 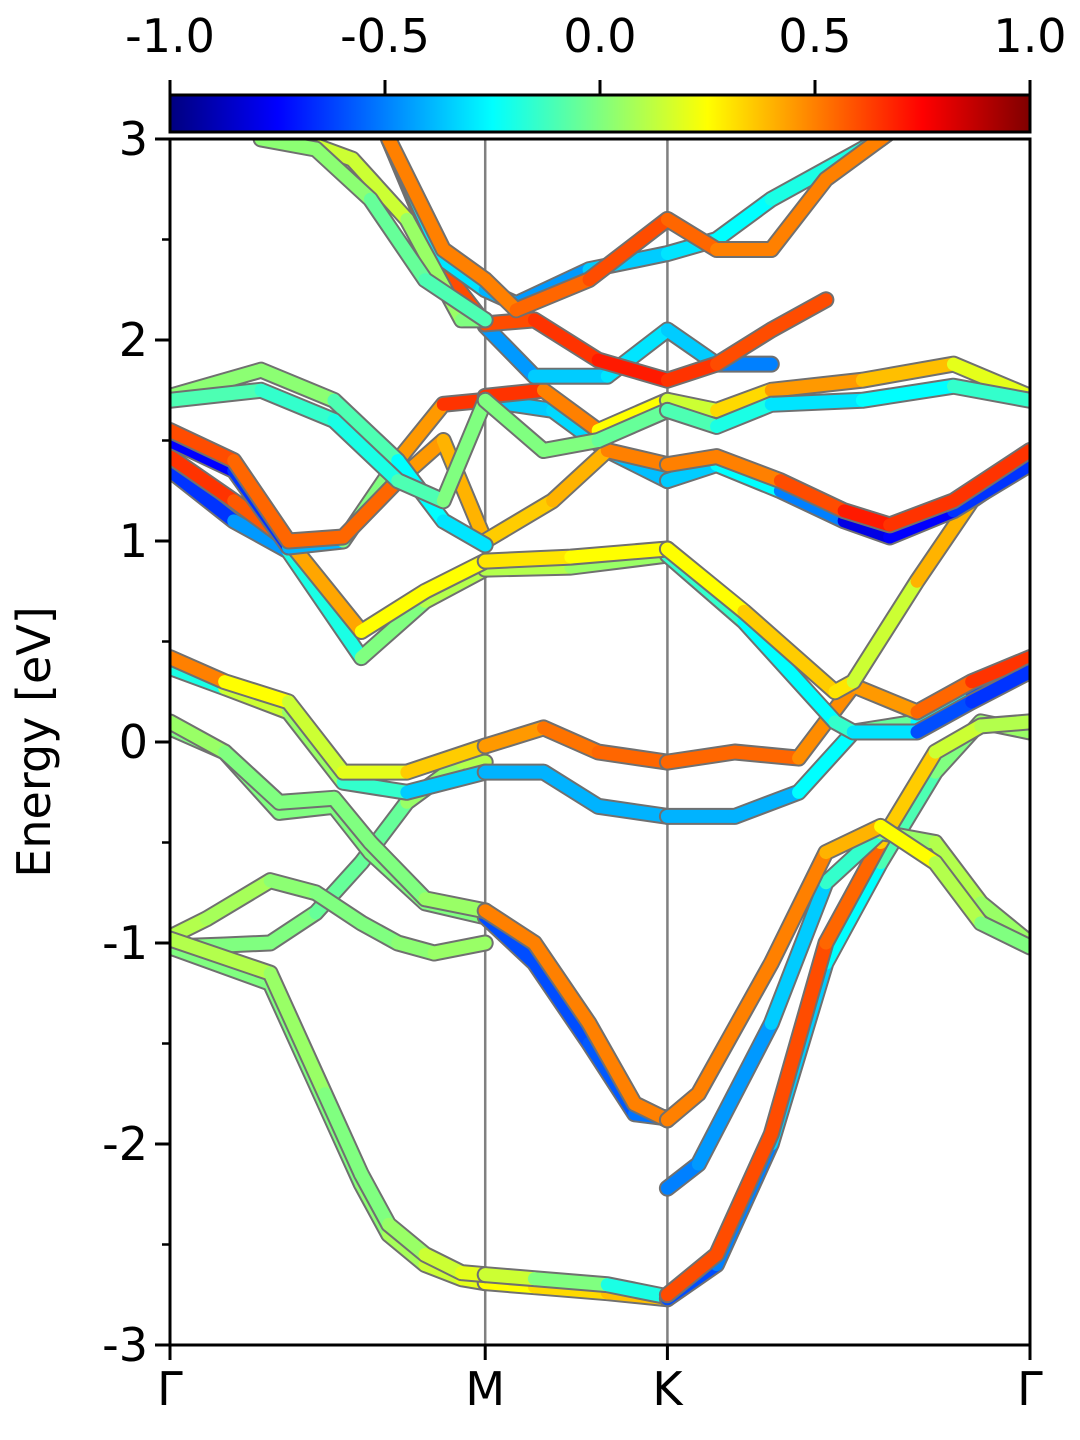 I want to click on band-outline, so click(x=844, y=1008).